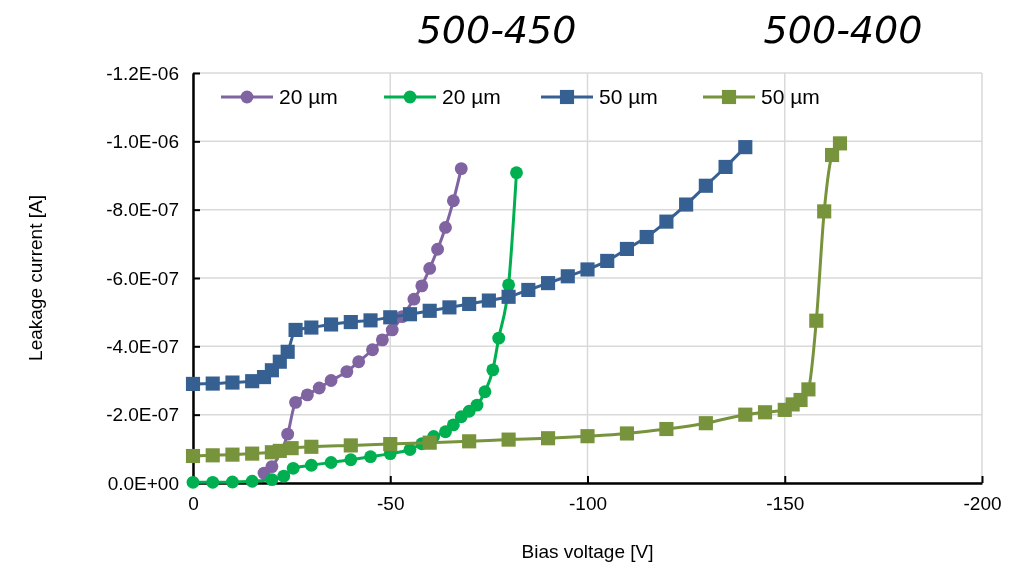  I want to click on x-tick-label: 0, so click(193, 504).